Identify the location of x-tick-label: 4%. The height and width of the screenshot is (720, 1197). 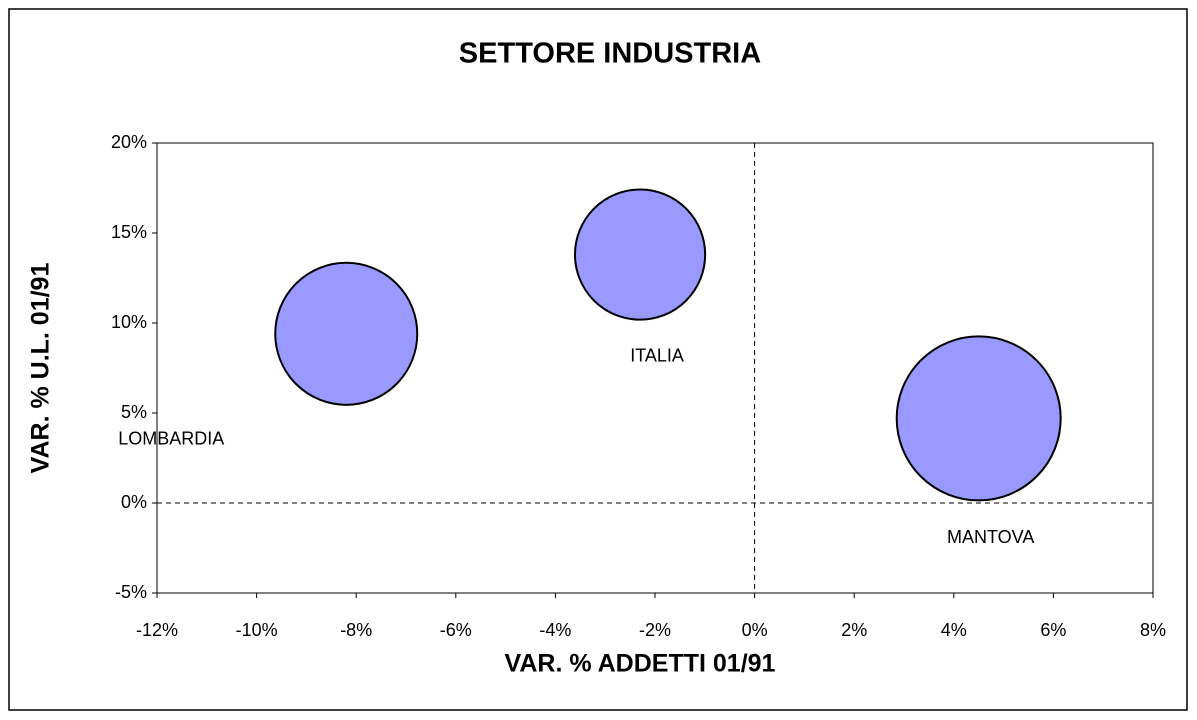
(954, 630).